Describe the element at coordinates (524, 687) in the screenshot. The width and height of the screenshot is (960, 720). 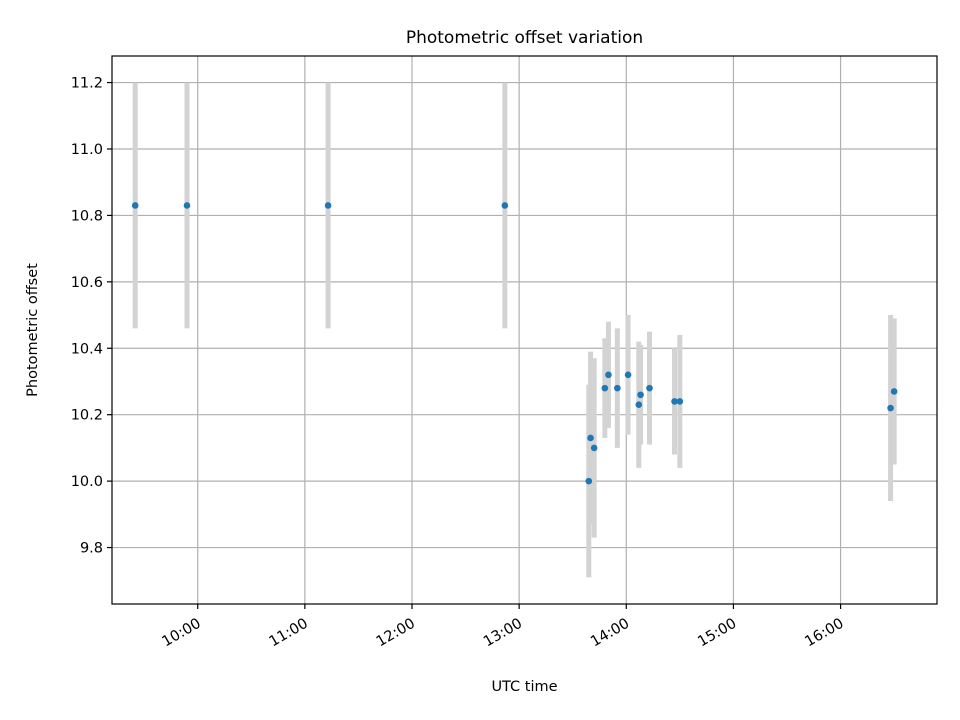
I see `x-axis-label: UTC time` at that location.